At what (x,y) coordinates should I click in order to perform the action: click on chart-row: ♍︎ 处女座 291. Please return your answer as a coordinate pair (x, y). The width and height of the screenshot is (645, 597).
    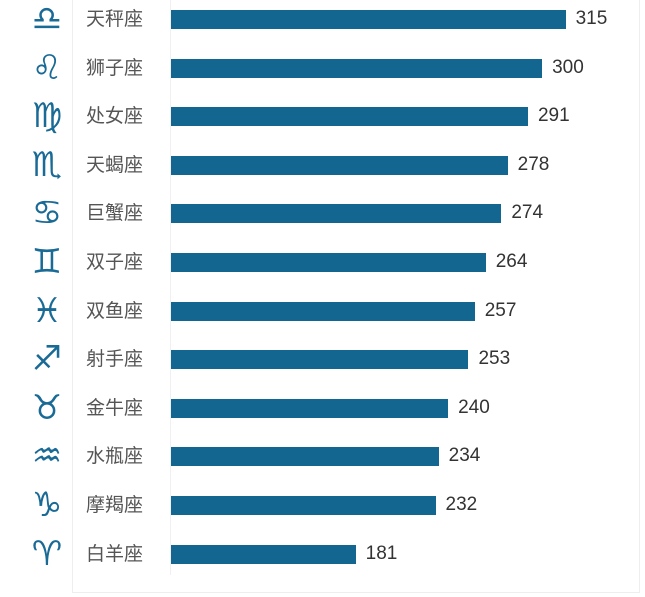
    Looking at the image, I should click on (322, 116).